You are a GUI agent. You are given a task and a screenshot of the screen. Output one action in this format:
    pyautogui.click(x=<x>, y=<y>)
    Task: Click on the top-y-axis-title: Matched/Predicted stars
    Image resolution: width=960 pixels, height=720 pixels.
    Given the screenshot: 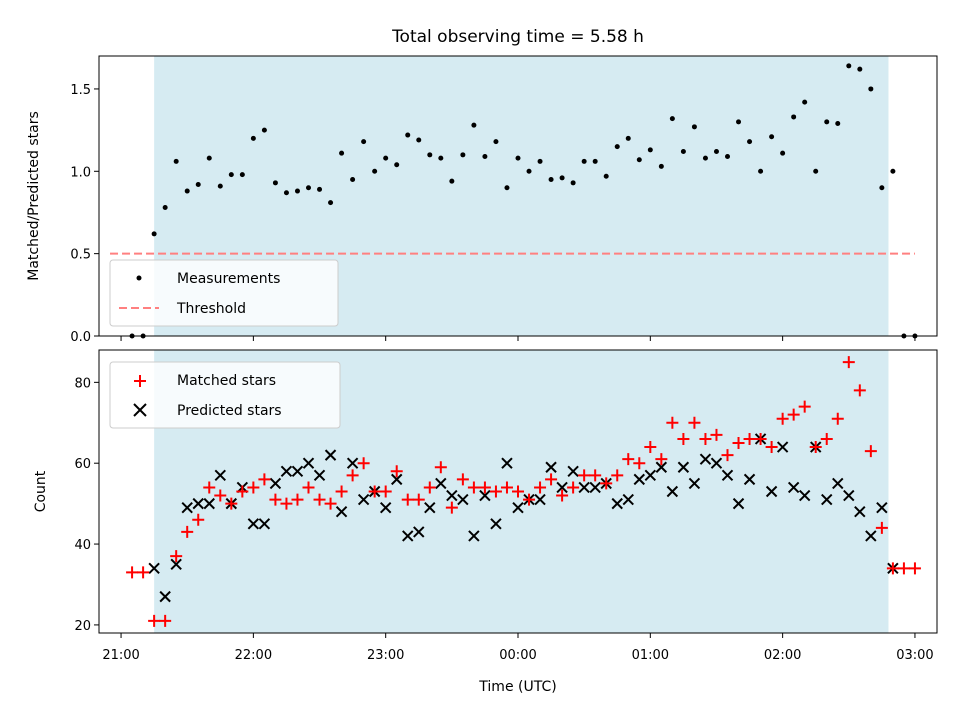 What is the action you would take?
    pyautogui.click(x=34, y=196)
    